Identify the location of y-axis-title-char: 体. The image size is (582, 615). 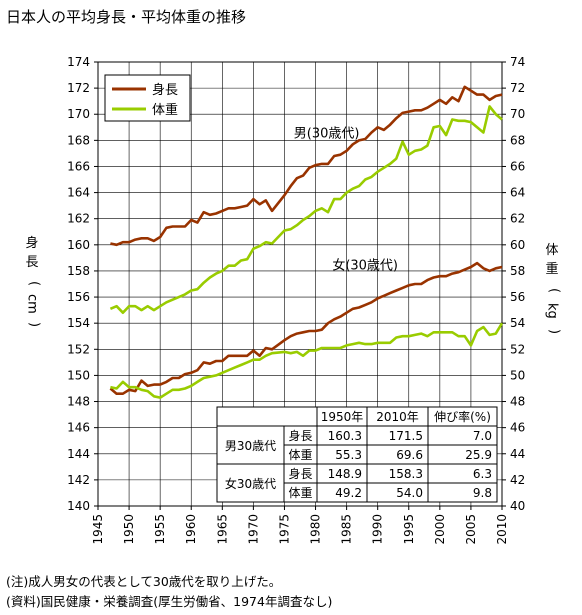
(552, 250).